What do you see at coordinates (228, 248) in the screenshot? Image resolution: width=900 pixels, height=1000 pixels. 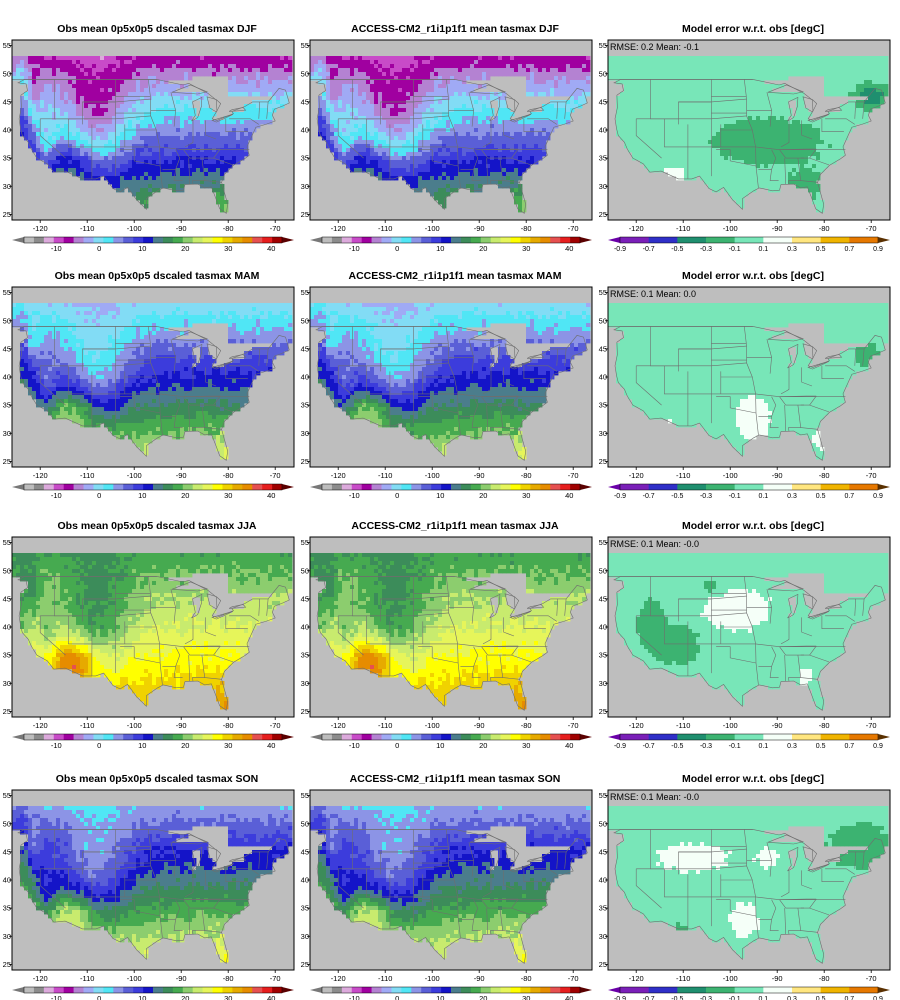 I see `colorbar-tick-label: 30` at bounding box center [228, 248].